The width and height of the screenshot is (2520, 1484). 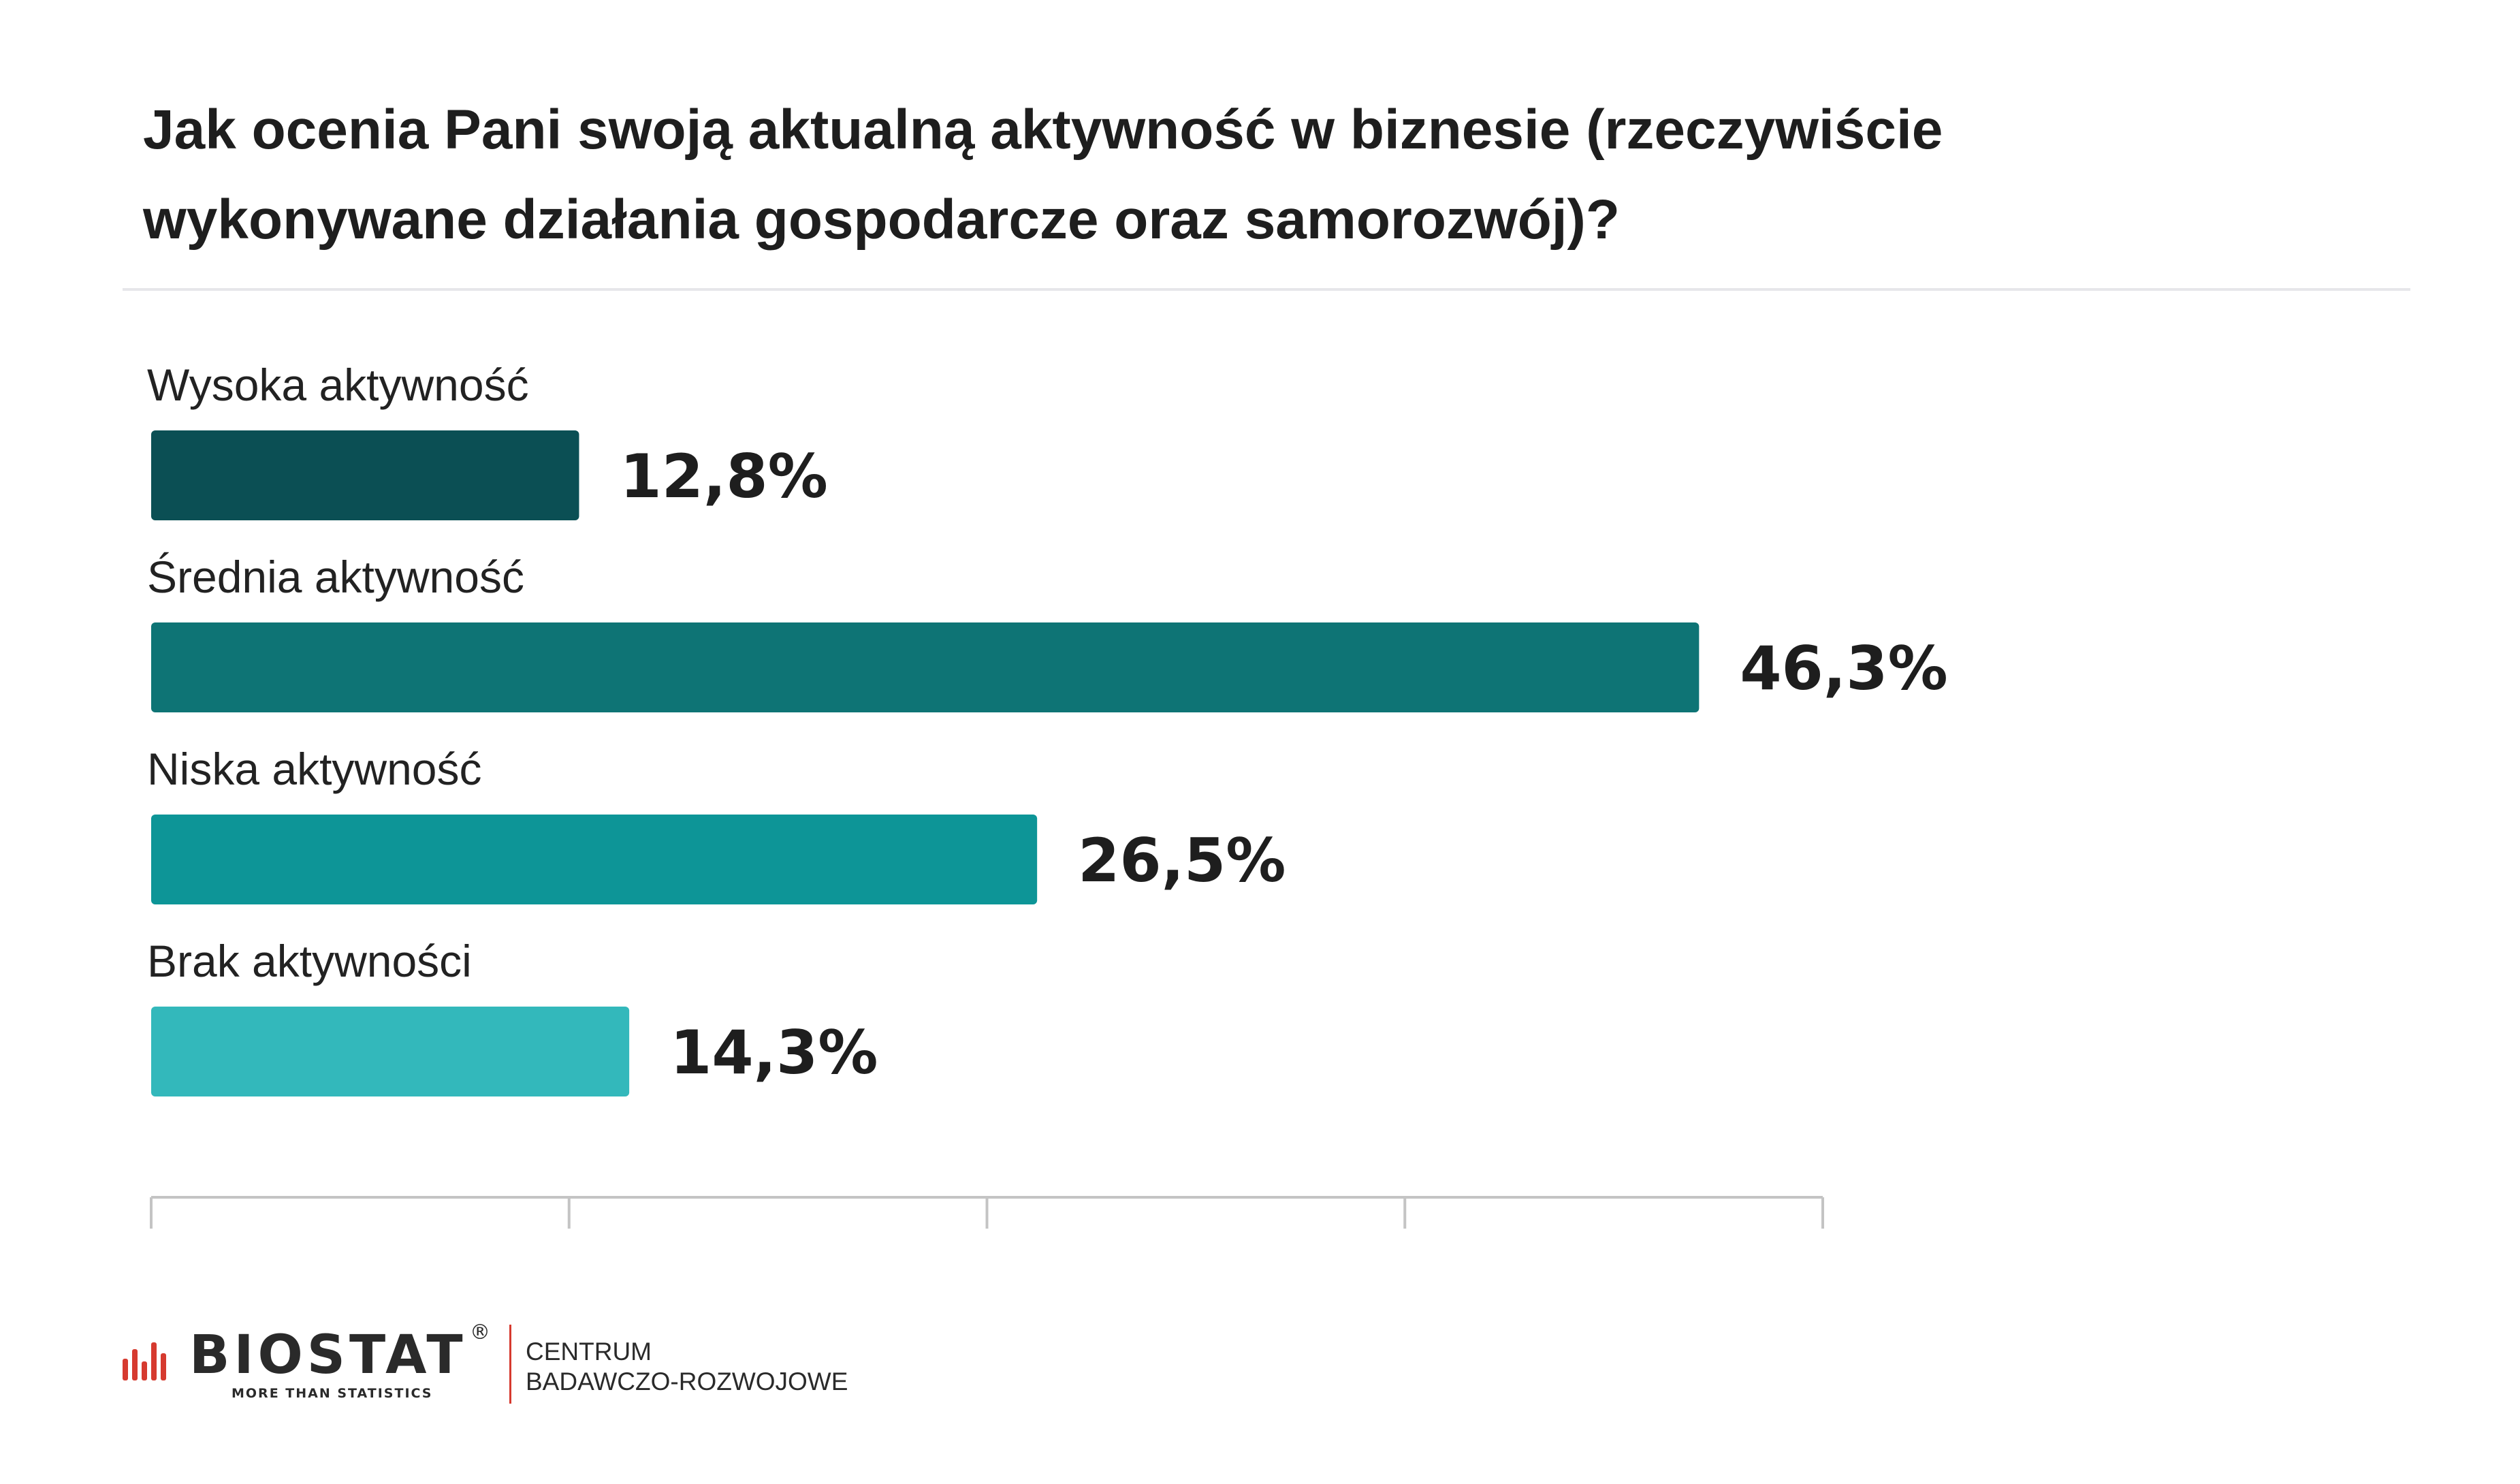 I want to click on category-label: Średnia aktywność, so click(x=335, y=577).